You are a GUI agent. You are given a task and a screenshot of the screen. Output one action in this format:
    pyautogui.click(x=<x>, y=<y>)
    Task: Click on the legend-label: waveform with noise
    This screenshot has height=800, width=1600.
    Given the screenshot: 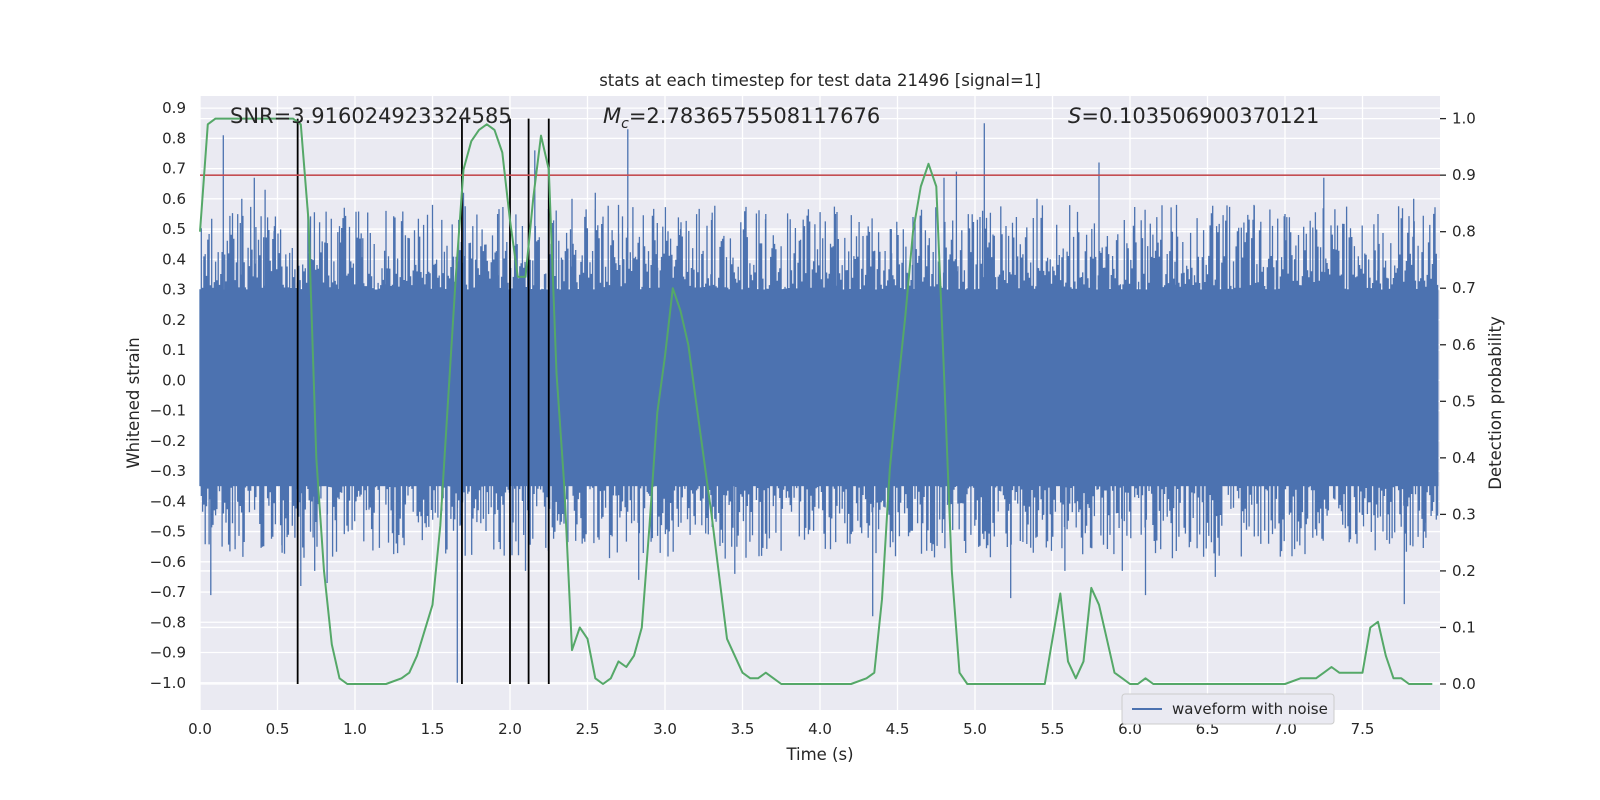 What is the action you would take?
    pyautogui.click(x=1250, y=709)
    